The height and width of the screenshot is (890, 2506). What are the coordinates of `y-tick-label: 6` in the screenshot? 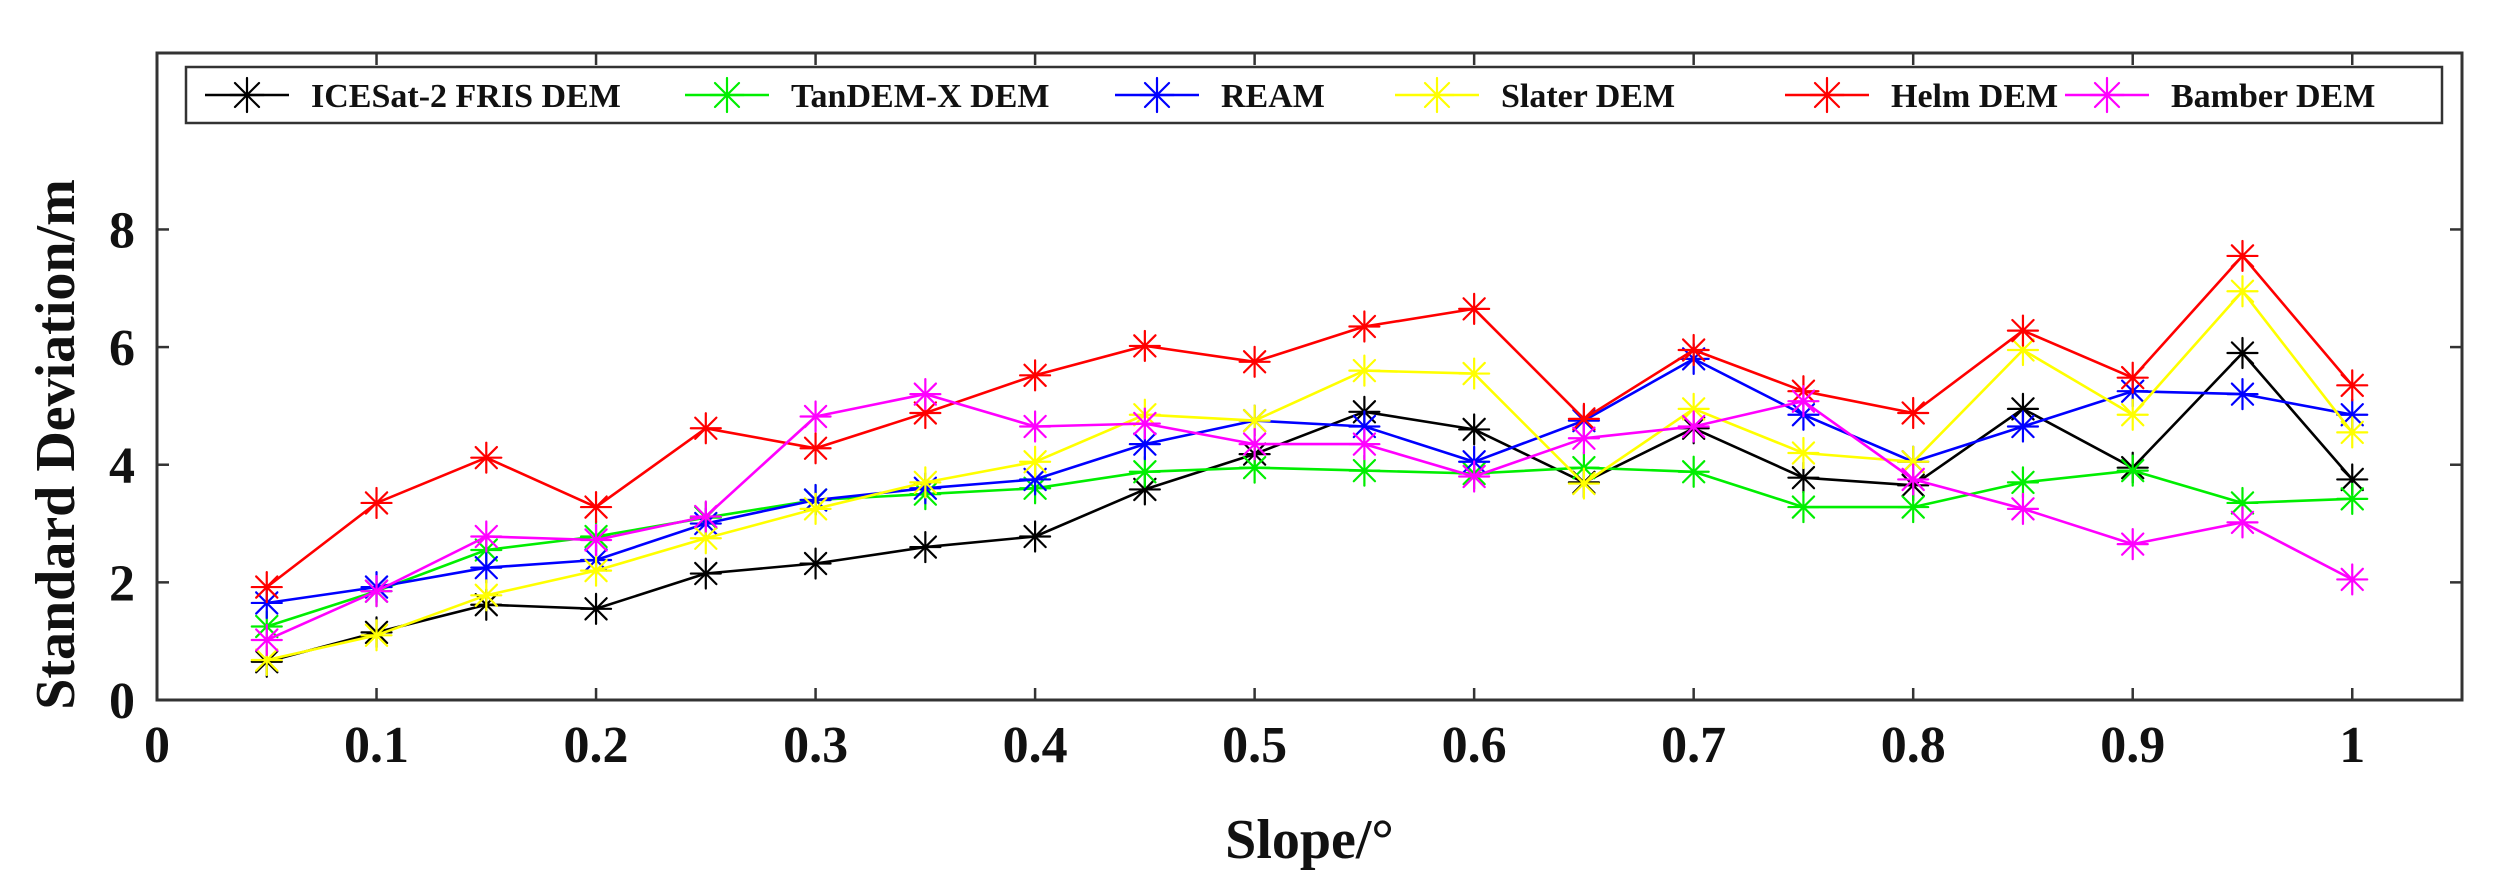 It's located at (122, 348).